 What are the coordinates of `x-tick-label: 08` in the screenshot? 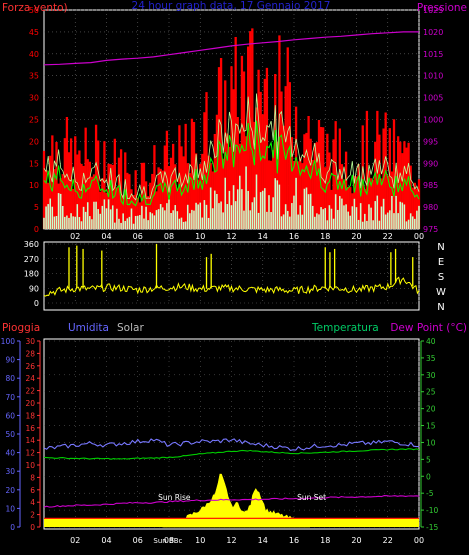 It's located at (169, 236).